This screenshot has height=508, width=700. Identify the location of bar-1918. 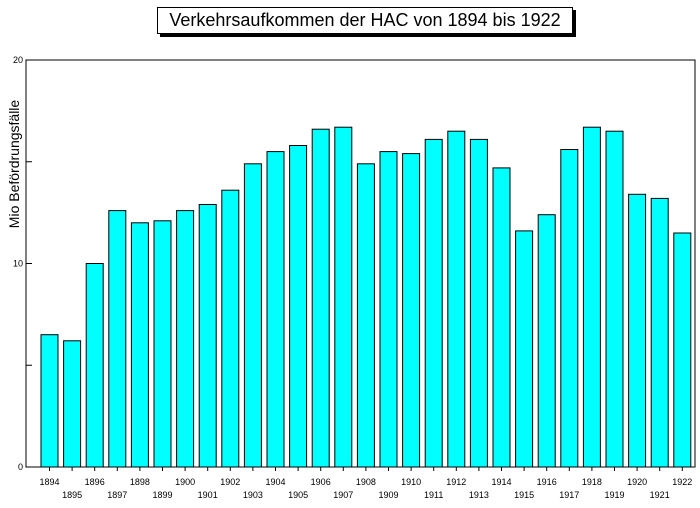
(591, 297).